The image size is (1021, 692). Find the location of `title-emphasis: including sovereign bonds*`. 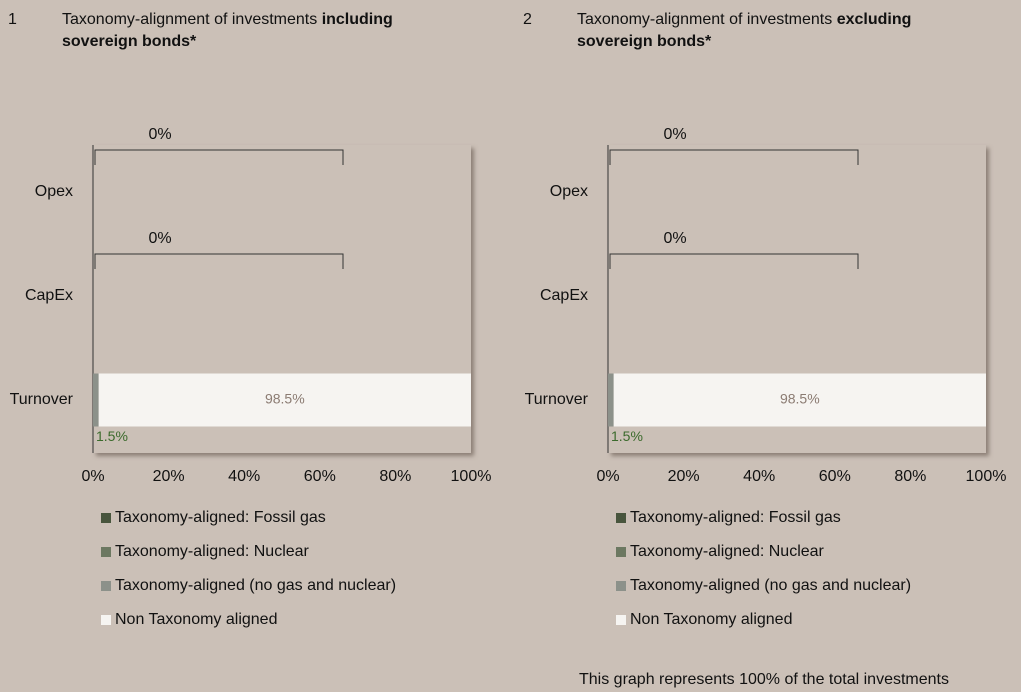

title-emphasis: including sovereign bonds* is located at coordinates (227, 30).